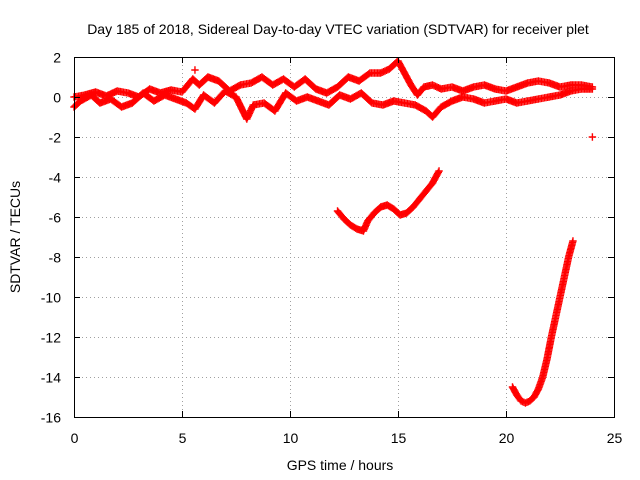 This screenshot has width=640, height=480. Describe the element at coordinates (507, 438) in the screenshot. I see `x-tick-label: 20` at that location.